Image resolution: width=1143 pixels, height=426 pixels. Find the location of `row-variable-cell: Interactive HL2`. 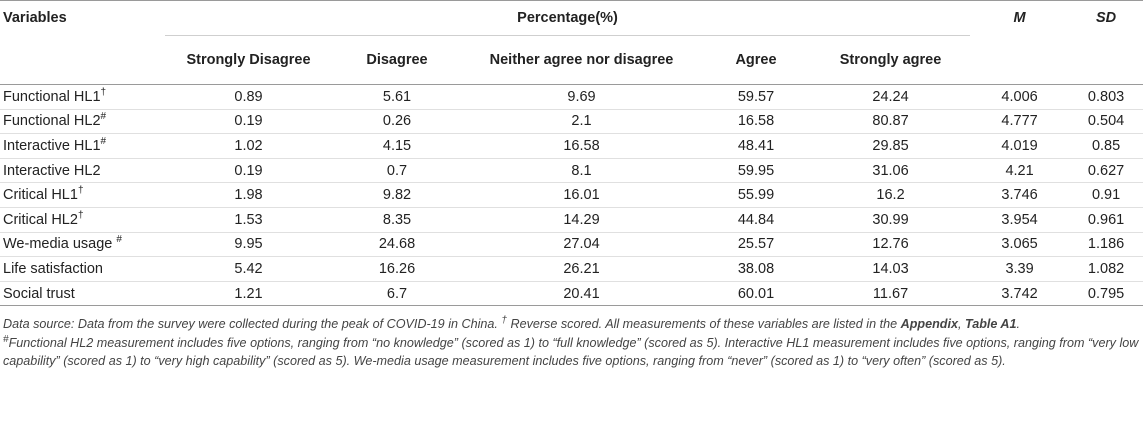

row-variable-cell: Interactive HL2 is located at coordinates (82, 171).